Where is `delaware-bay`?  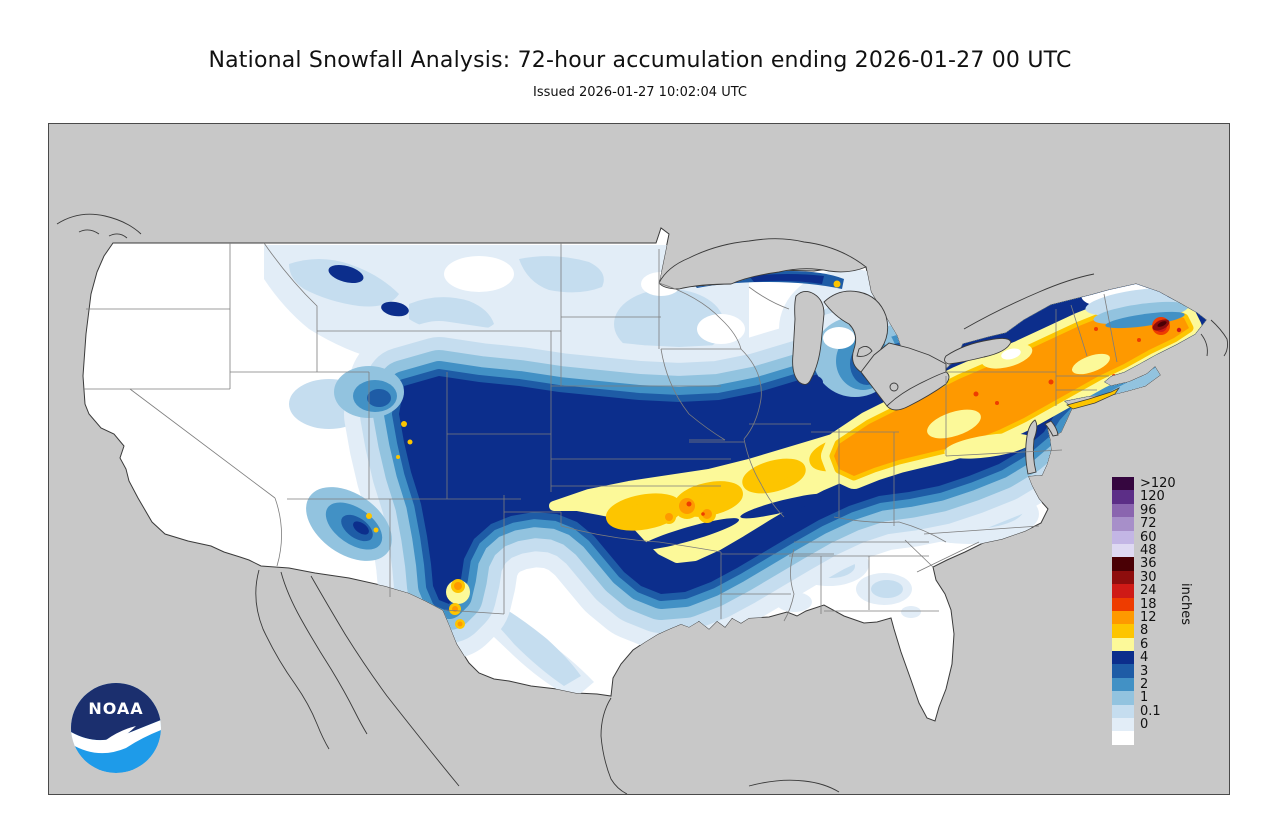
delaware-bay is located at coordinates (1051, 428).